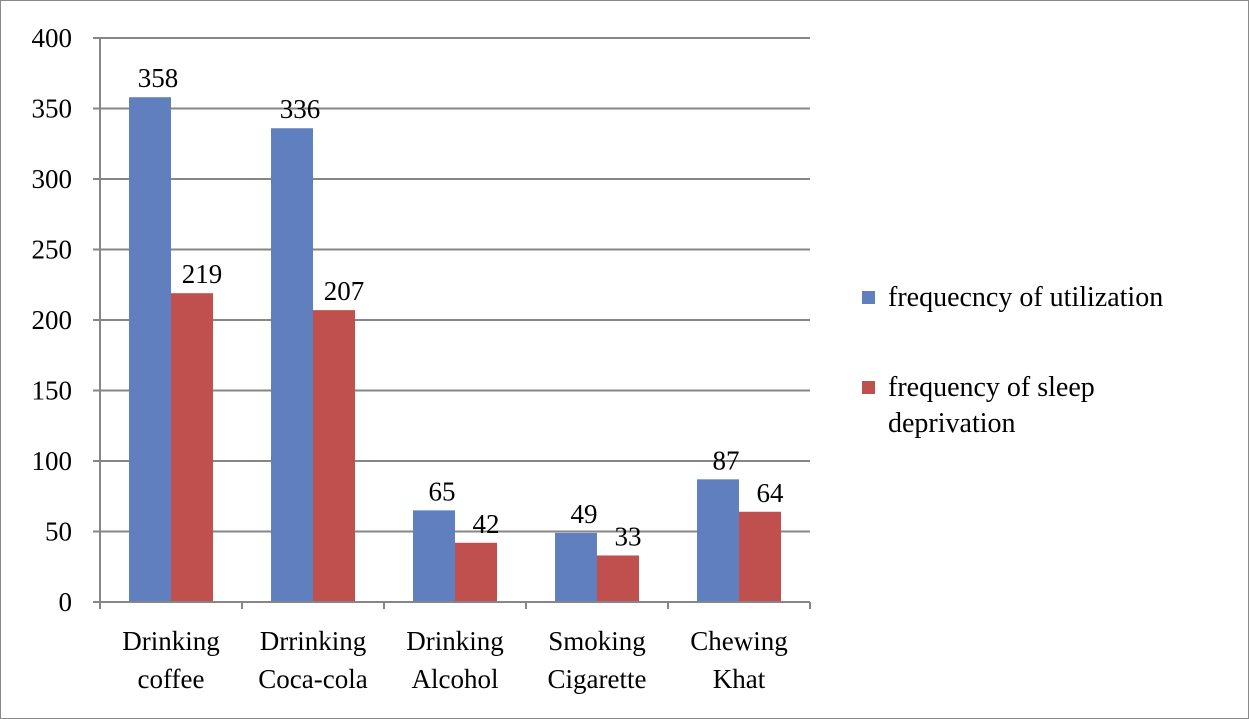 The image size is (1249, 719). I want to click on legend-item-series-1: frequecncy of utilization, so click(1040, 298).